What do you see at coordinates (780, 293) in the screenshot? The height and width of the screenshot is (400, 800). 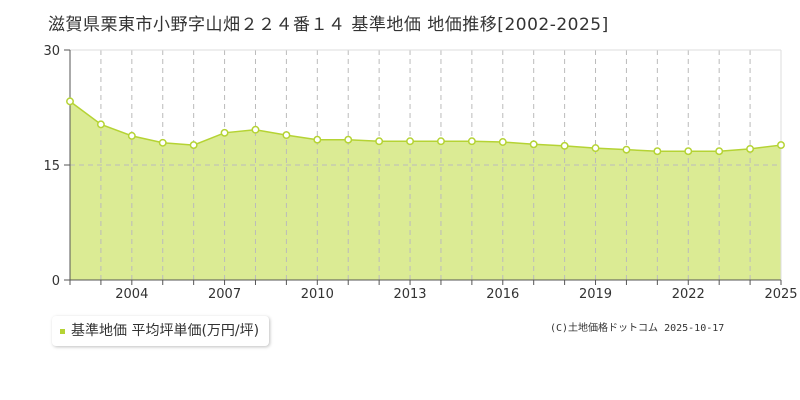 I see `svg-text: 2025` at bounding box center [780, 293].